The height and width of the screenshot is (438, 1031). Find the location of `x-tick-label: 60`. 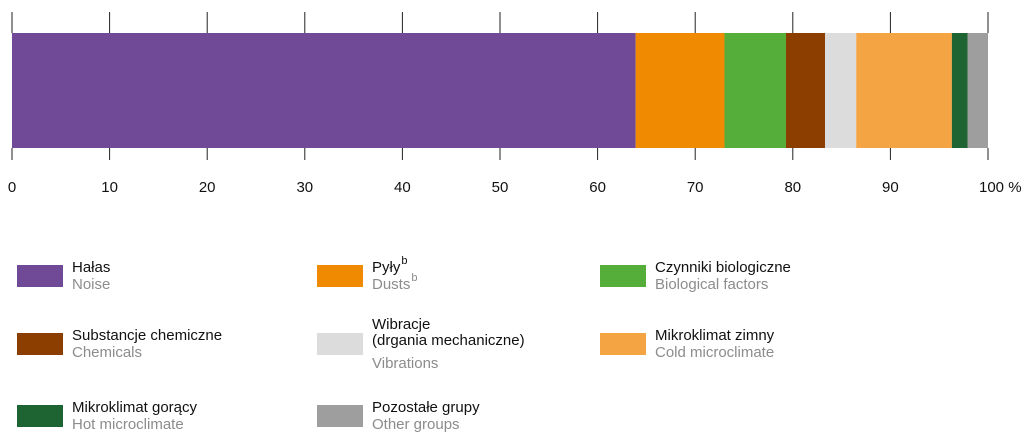

x-tick-label: 60 is located at coordinates (597, 187).